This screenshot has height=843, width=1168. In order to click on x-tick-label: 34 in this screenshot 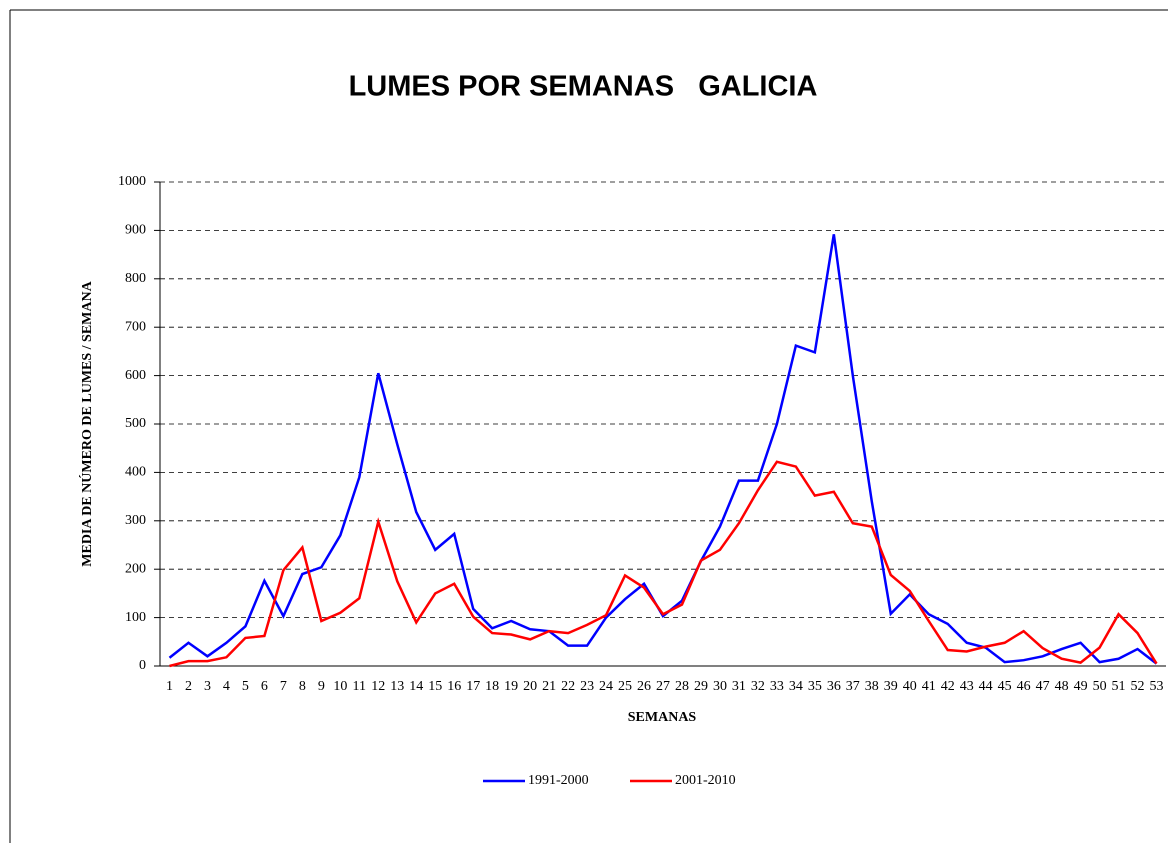, I will do `click(796, 686)`.